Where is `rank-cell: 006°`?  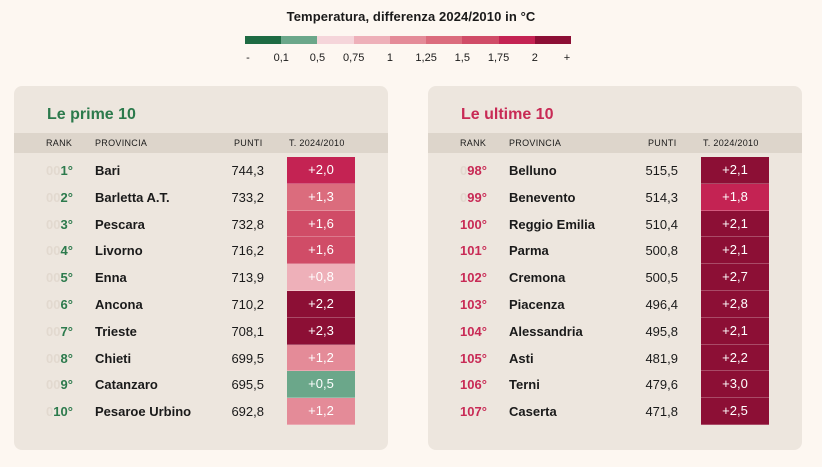
rank-cell: 006° is located at coordinates (59, 304).